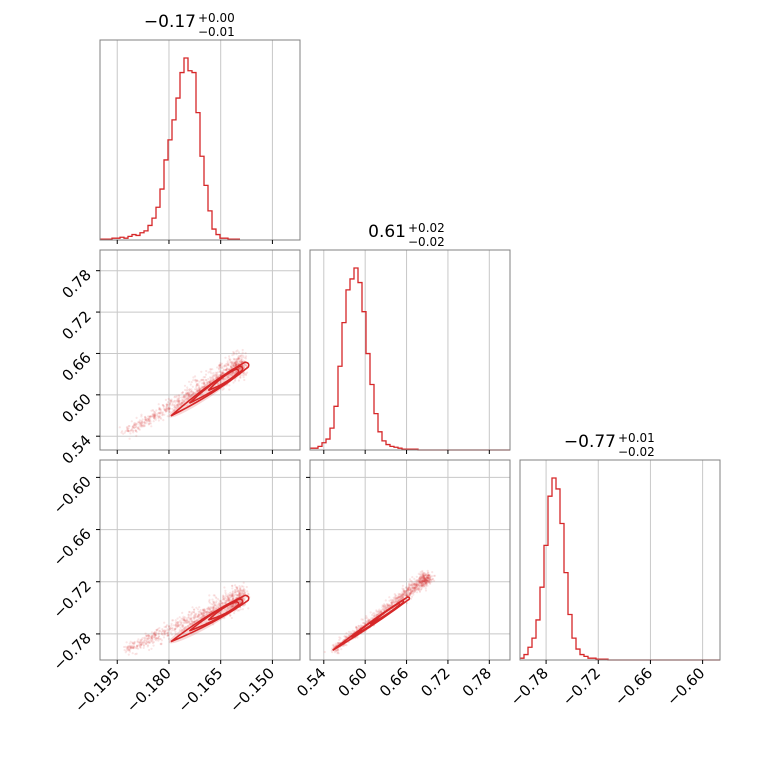 The image size is (760, 760). I want to click on density-fill, so click(206, 621).